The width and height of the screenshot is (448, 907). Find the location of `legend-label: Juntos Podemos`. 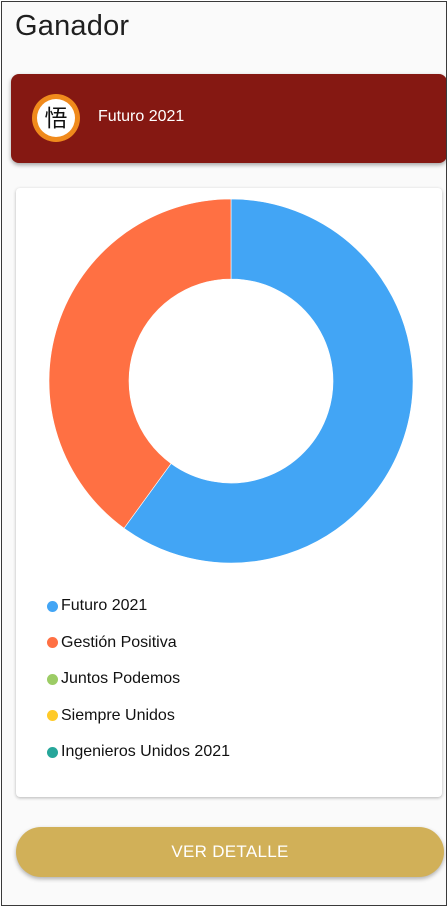

legend-label: Juntos Podemos is located at coordinates (121, 679).